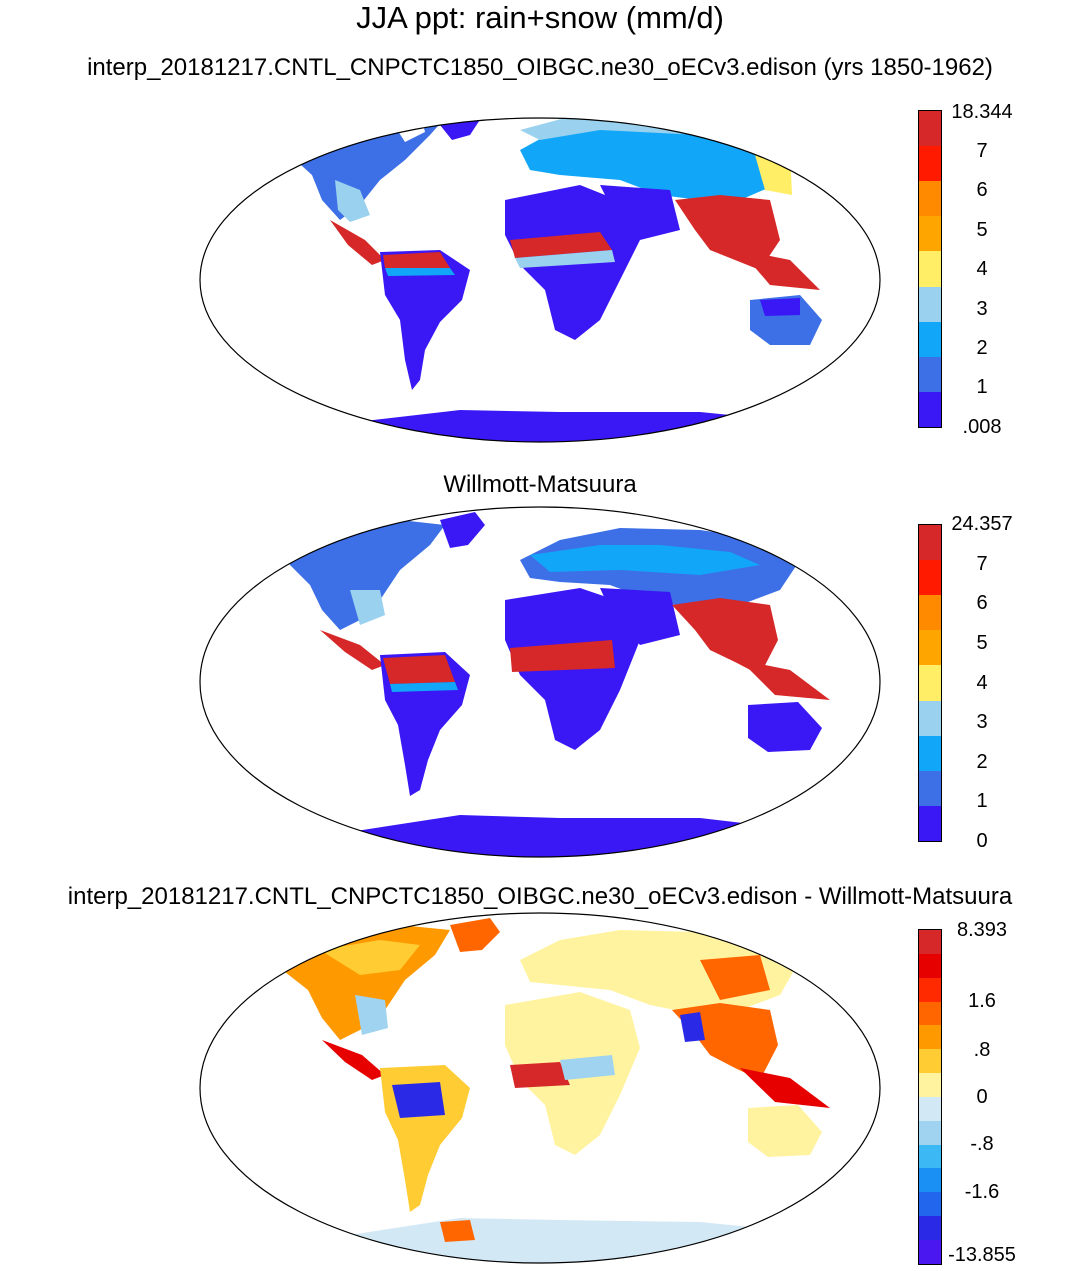 The height and width of the screenshot is (1271, 1080). I want to click on colorbar-1-label: 4, so click(982, 269).